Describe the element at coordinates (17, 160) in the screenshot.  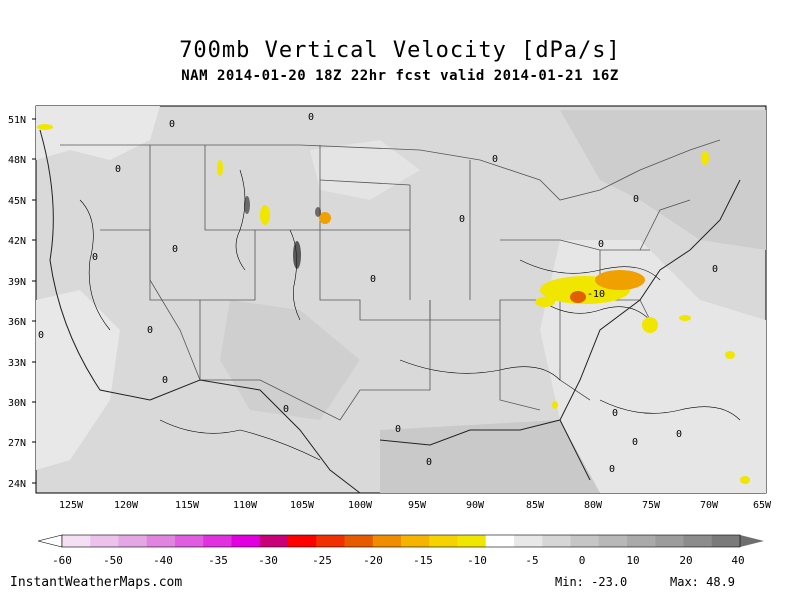
I see `lat-label: 48N` at that location.